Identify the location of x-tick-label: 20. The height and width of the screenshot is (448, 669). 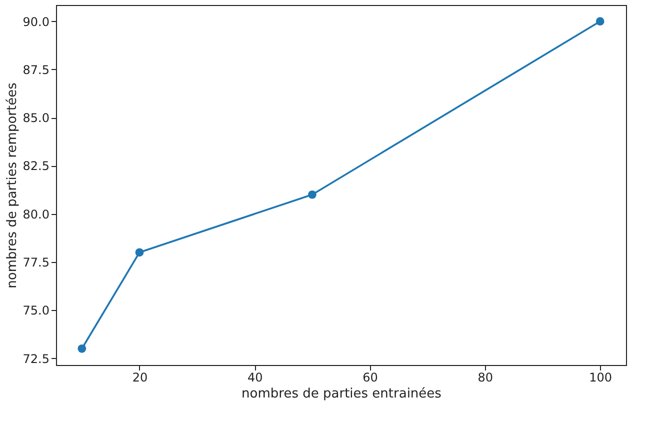
(140, 377).